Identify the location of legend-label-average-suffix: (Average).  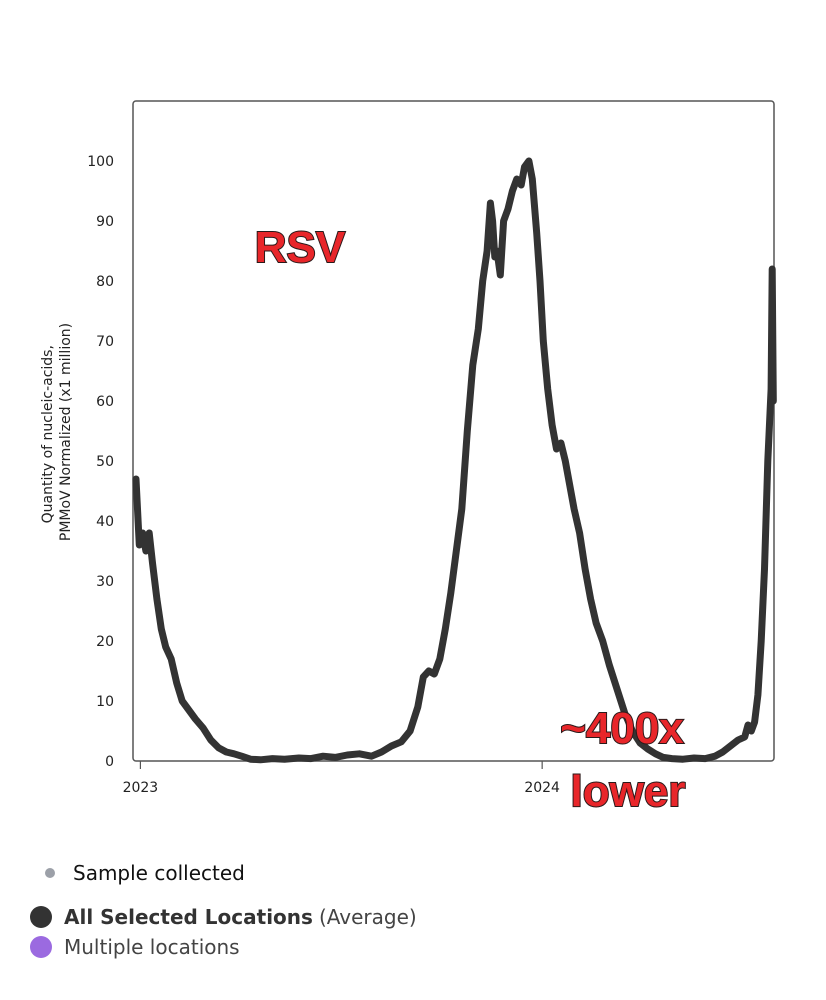
(367, 917).